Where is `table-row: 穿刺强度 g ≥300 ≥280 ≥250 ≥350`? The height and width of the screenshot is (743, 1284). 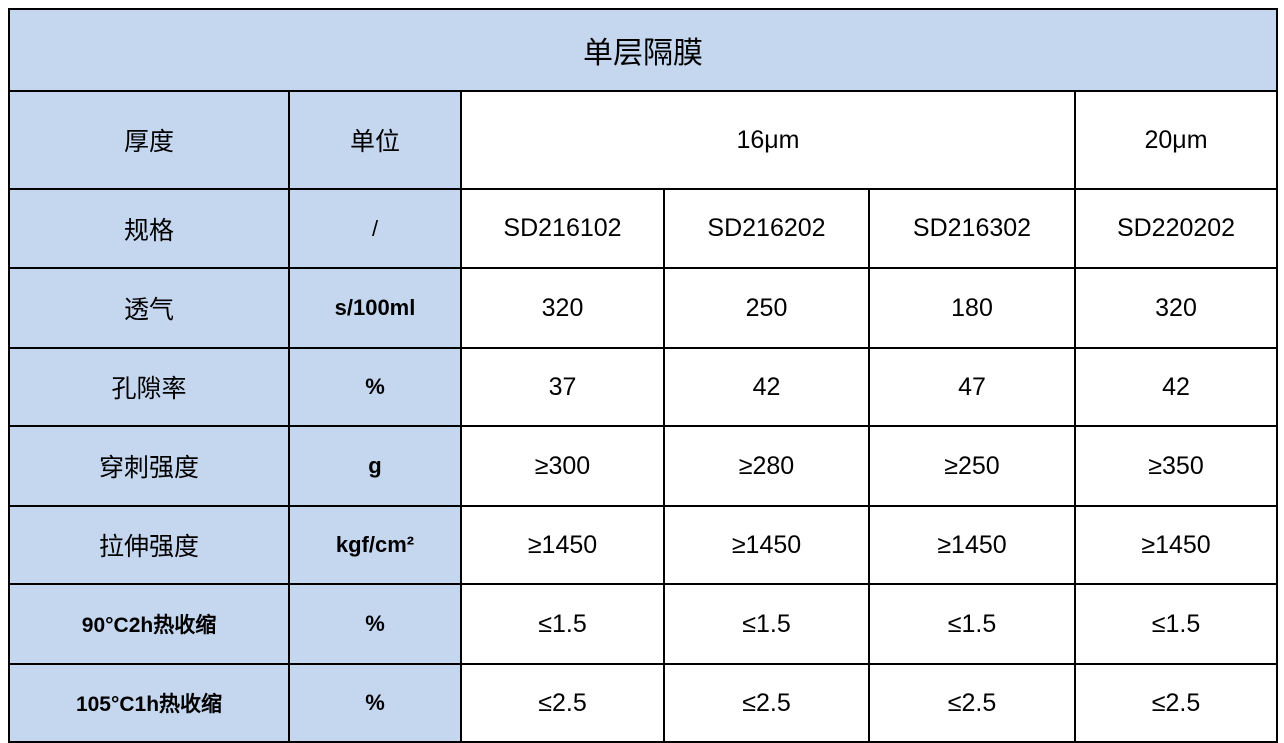
table-row: 穿刺强度 g ≥300 ≥280 ≥250 ≥350 is located at coordinates (643, 466).